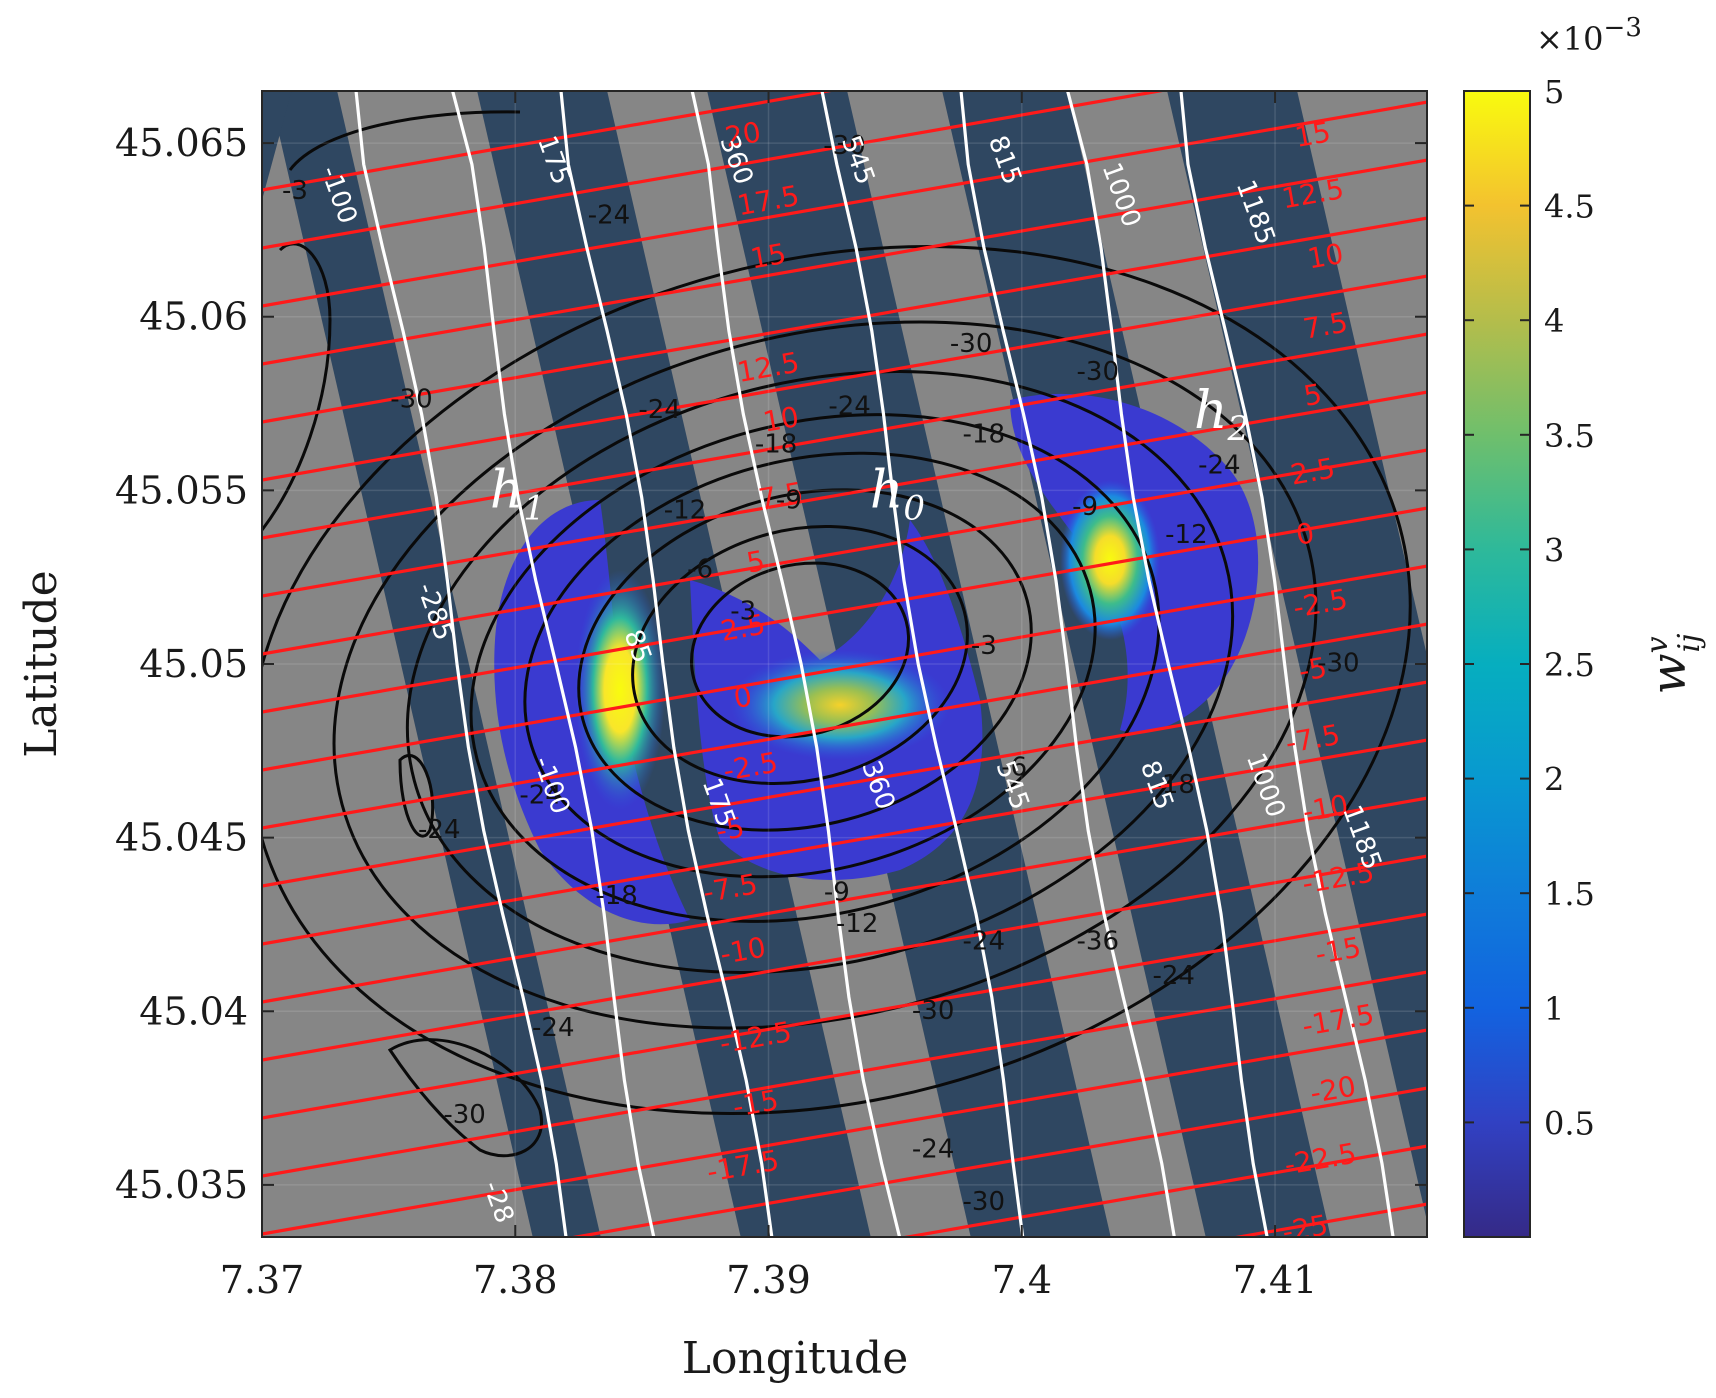  What do you see at coordinates (534, 509) in the screenshot?
I see `region-label-sub: 1` at bounding box center [534, 509].